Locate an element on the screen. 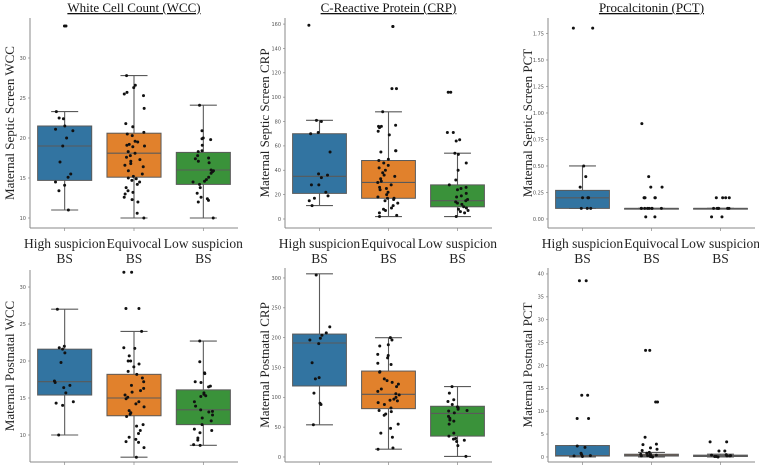 Image resolution: width=759 pixels, height=469 pixels. y-tick-label: 200 is located at coordinates (276, 338).